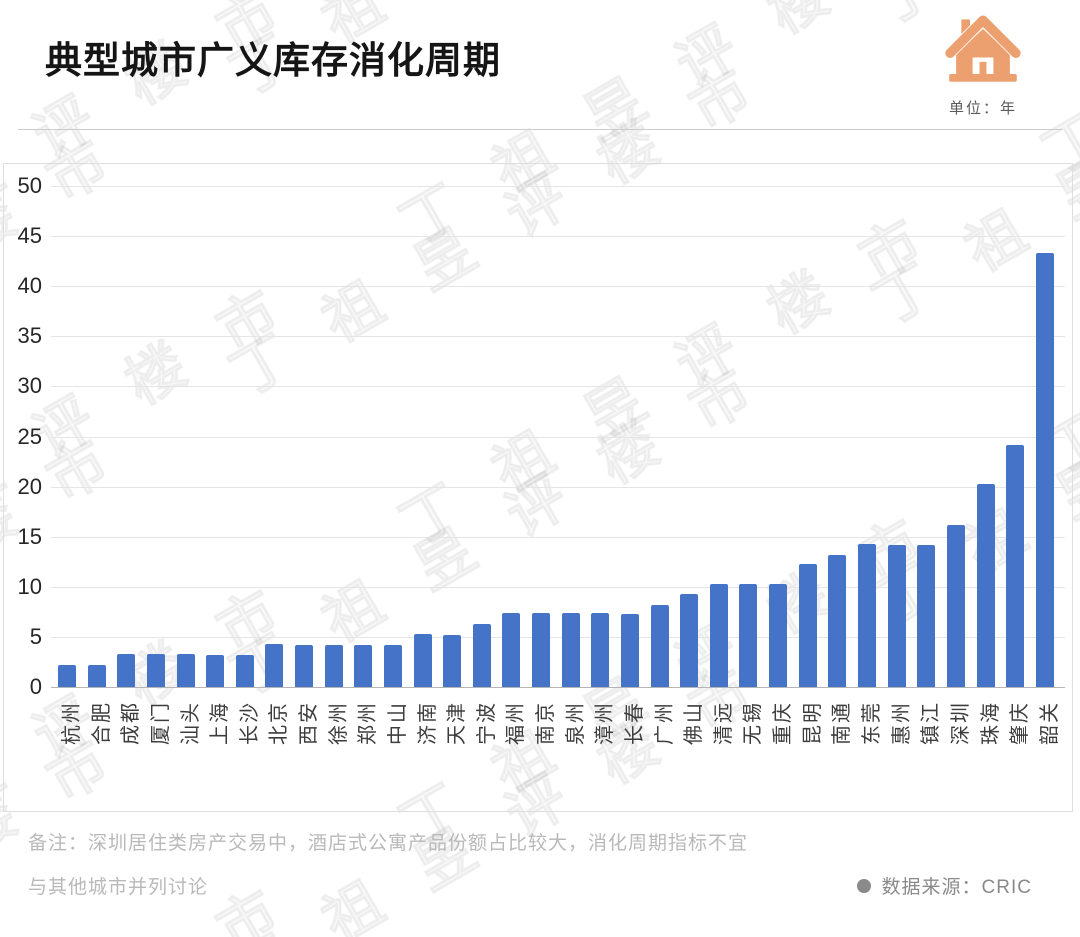 The height and width of the screenshot is (937, 1080). What do you see at coordinates (29, 536) in the screenshot?
I see `y-tick-label: 15` at bounding box center [29, 536].